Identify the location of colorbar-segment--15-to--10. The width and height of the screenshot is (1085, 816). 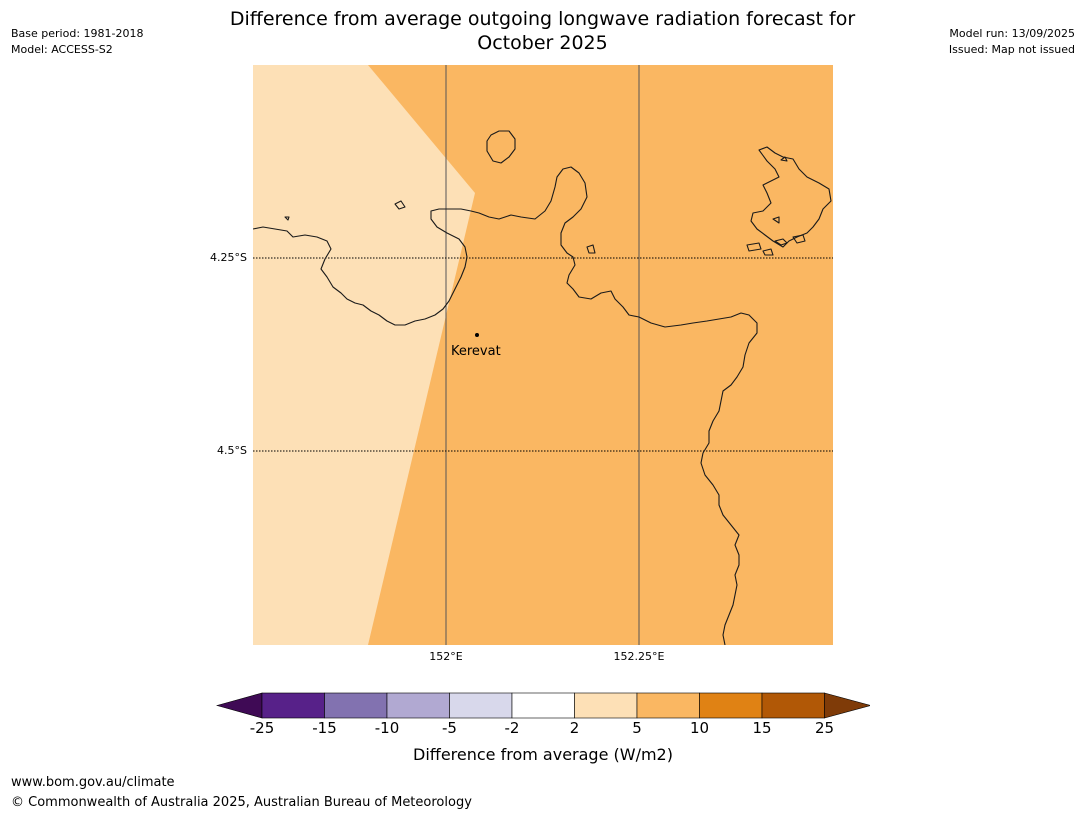
(356, 705).